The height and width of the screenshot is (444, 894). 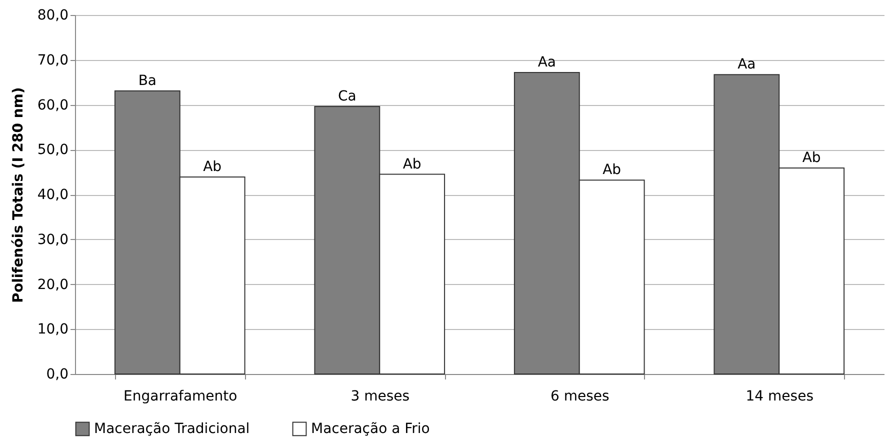 I want to click on y-tick-label: 60,0, so click(x=52, y=105).